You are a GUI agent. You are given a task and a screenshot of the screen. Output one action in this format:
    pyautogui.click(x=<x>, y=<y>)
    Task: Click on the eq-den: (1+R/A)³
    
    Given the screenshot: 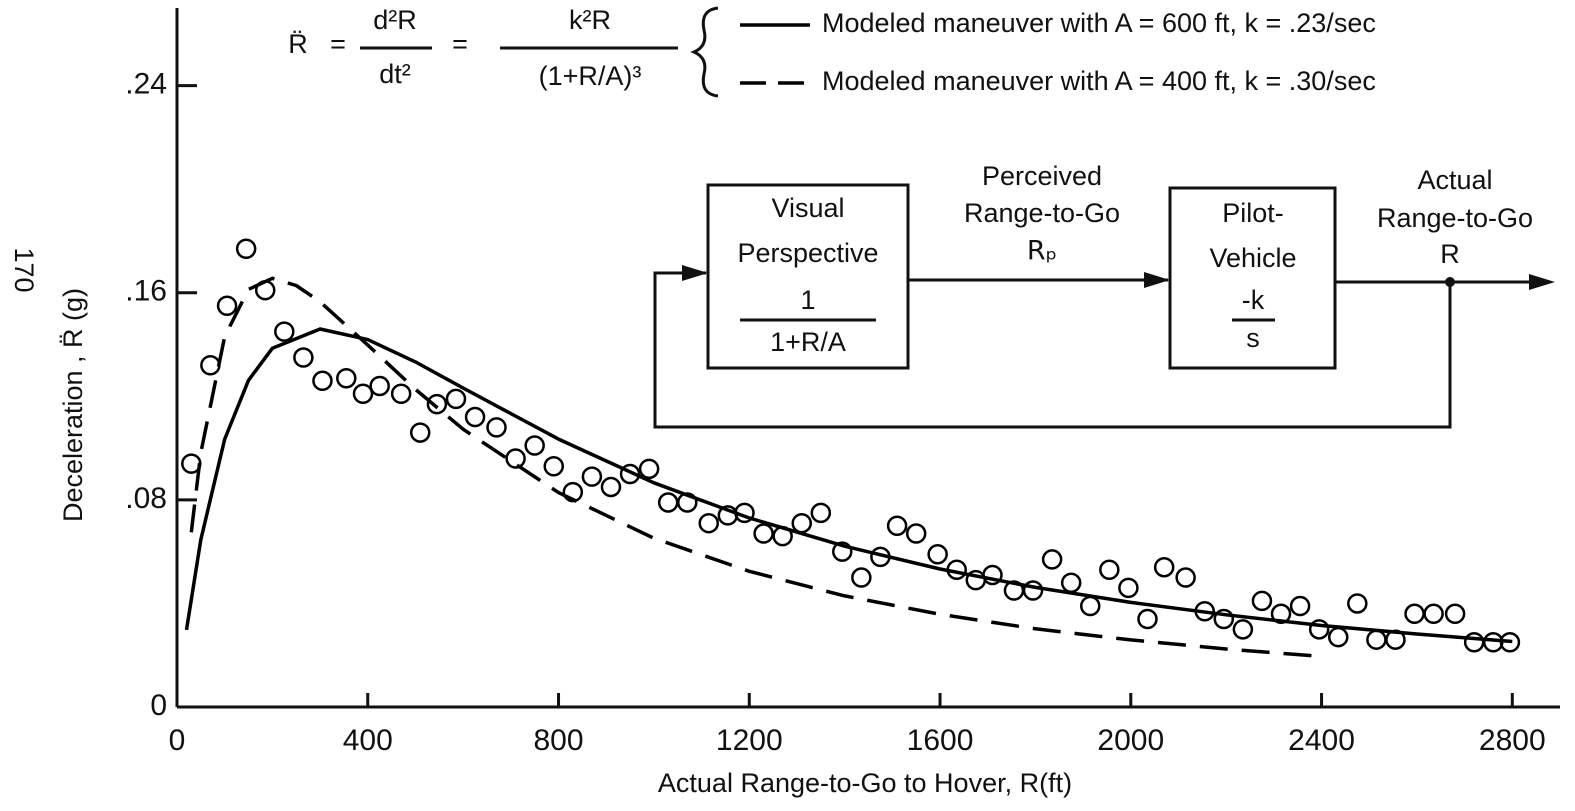 What is the action you would take?
    pyautogui.click(x=590, y=76)
    